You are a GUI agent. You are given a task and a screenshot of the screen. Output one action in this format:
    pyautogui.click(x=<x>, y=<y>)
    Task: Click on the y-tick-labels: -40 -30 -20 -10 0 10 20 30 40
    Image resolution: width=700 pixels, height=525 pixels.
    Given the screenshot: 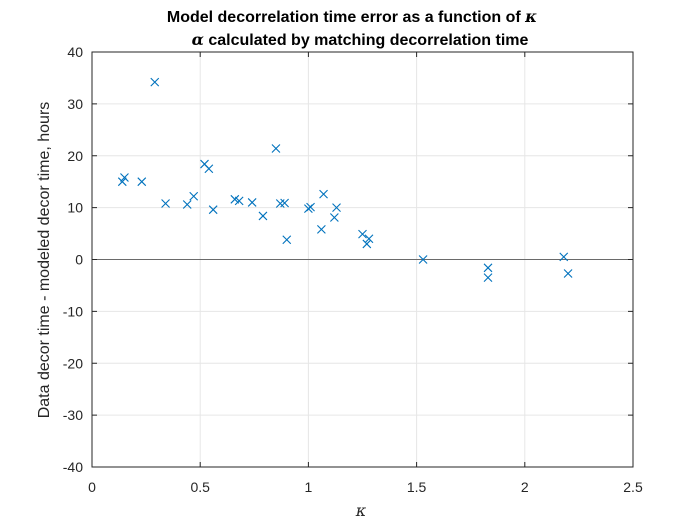 What is the action you would take?
    pyautogui.click(x=73, y=259)
    